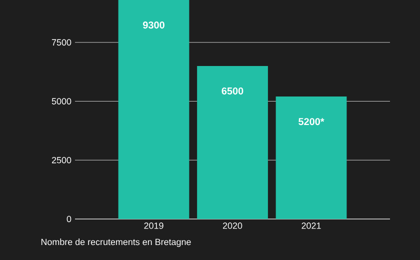  Describe the element at coordinates (233, 91) in the screenshot. I see `data-label: 6500` at that location.